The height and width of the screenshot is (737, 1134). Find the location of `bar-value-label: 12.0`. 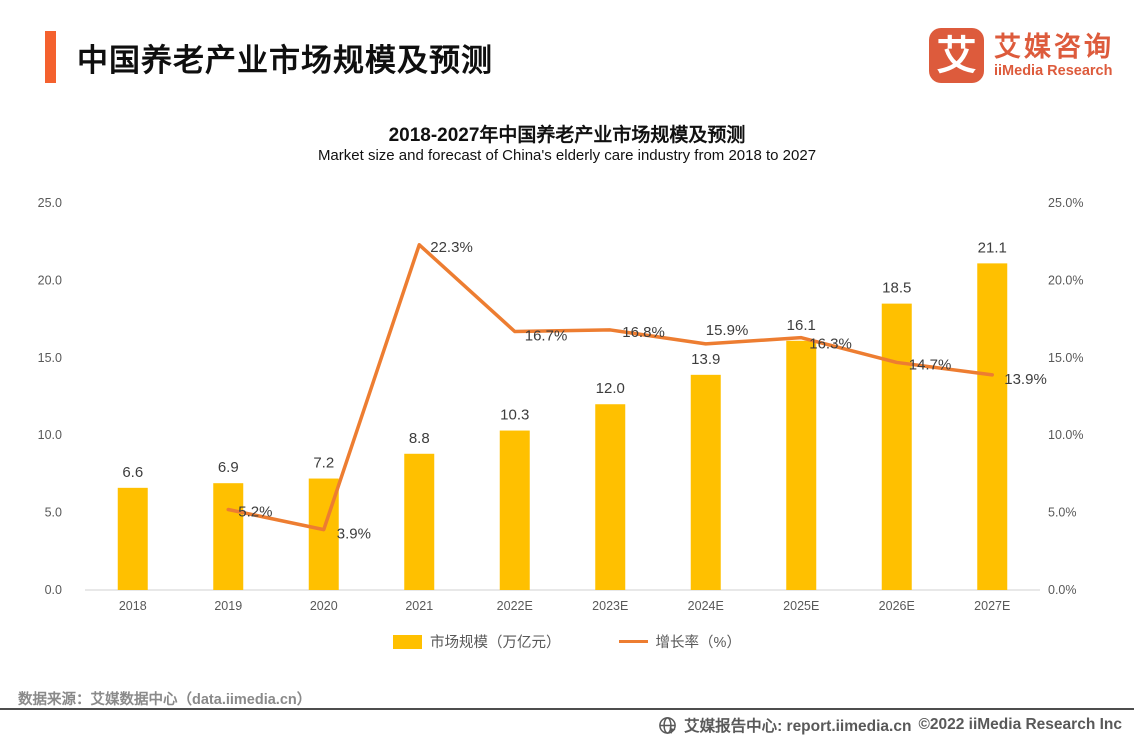

bar-value-label: 12.0 is located at coordinates (610, 388).